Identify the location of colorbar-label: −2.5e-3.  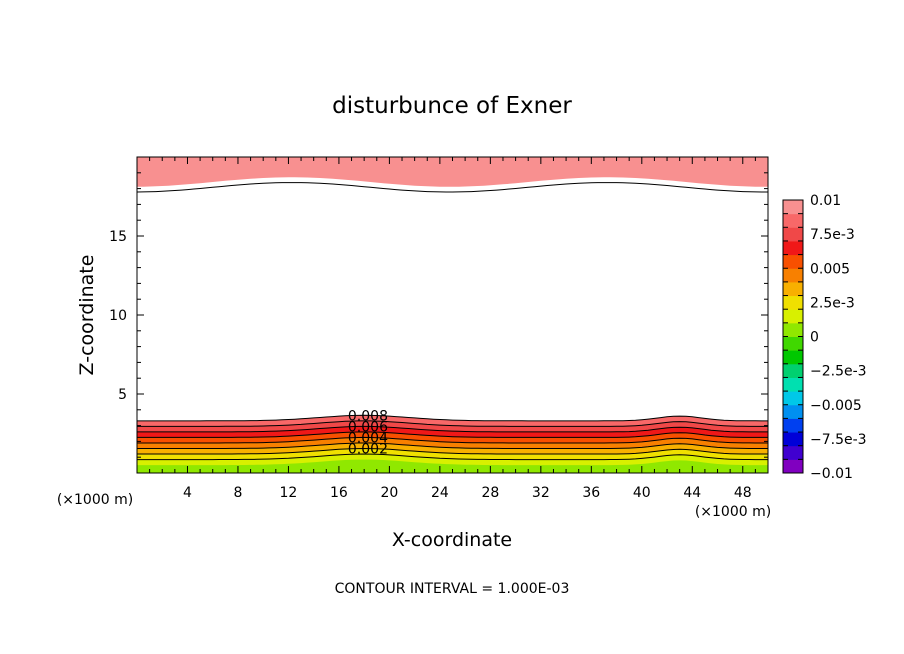
(838, 372).